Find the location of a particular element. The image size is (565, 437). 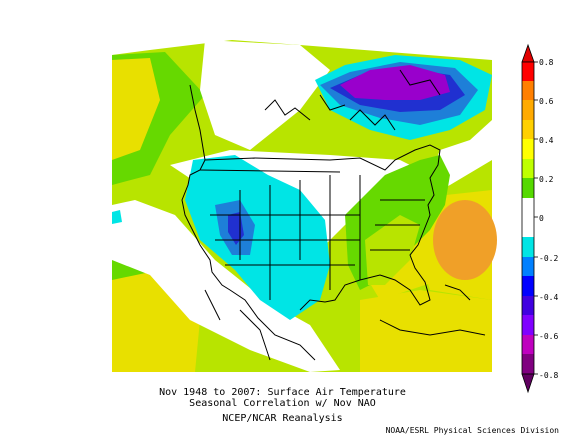

caption-line-2: Seasonal Correlation w/ Nov NAO is located at coordinates (282, 403).